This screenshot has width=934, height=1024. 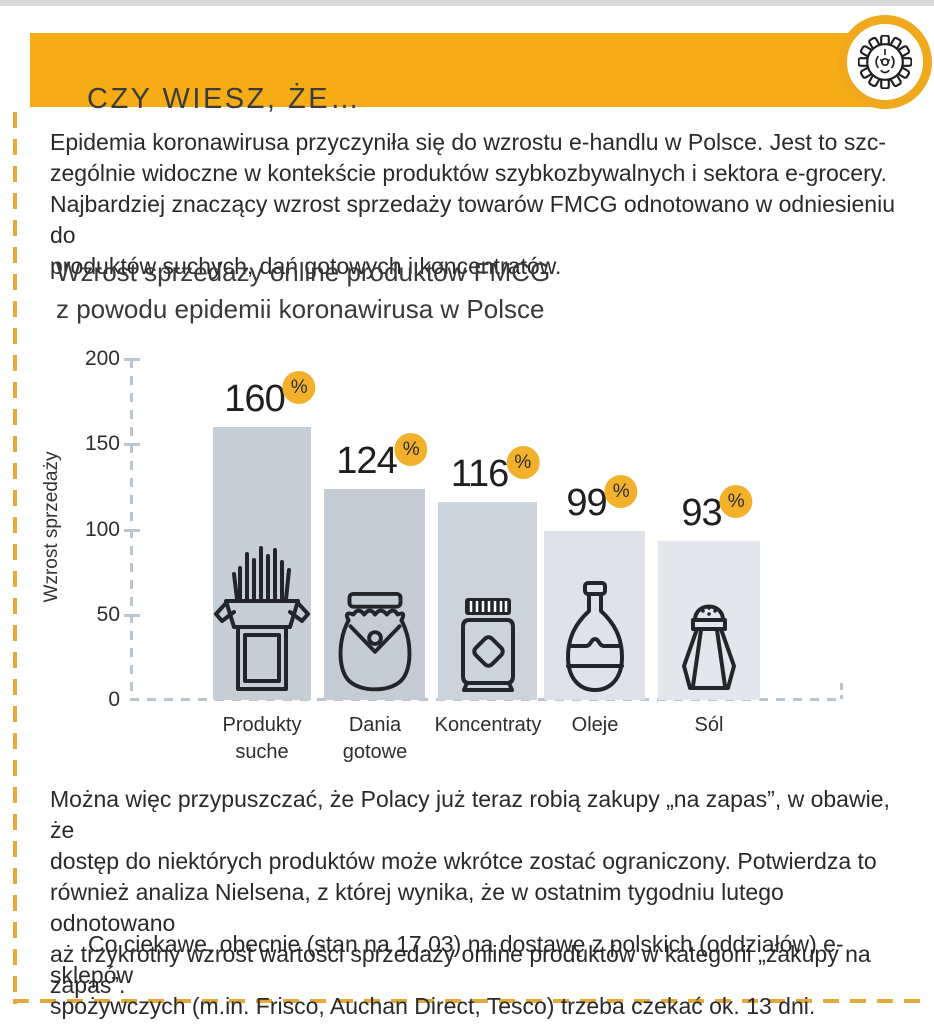 I want to click on y-tick-label: 50, so click(x=108, y=614).